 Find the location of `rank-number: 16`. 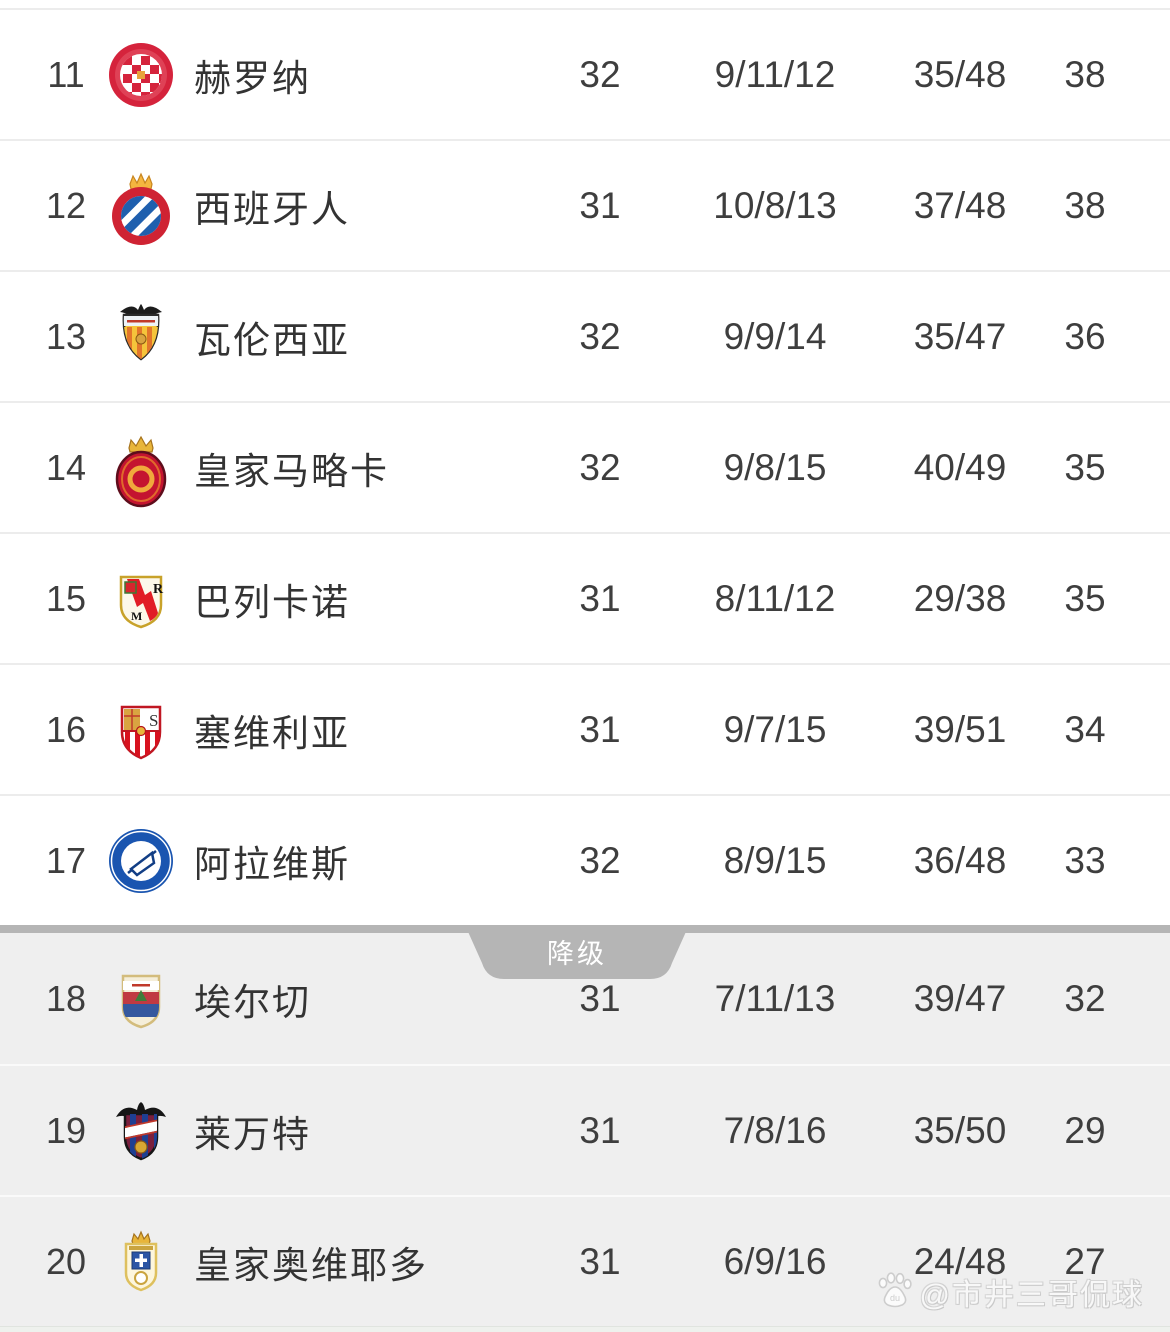

rank-number: 16 is located at coordinates (66, 729).